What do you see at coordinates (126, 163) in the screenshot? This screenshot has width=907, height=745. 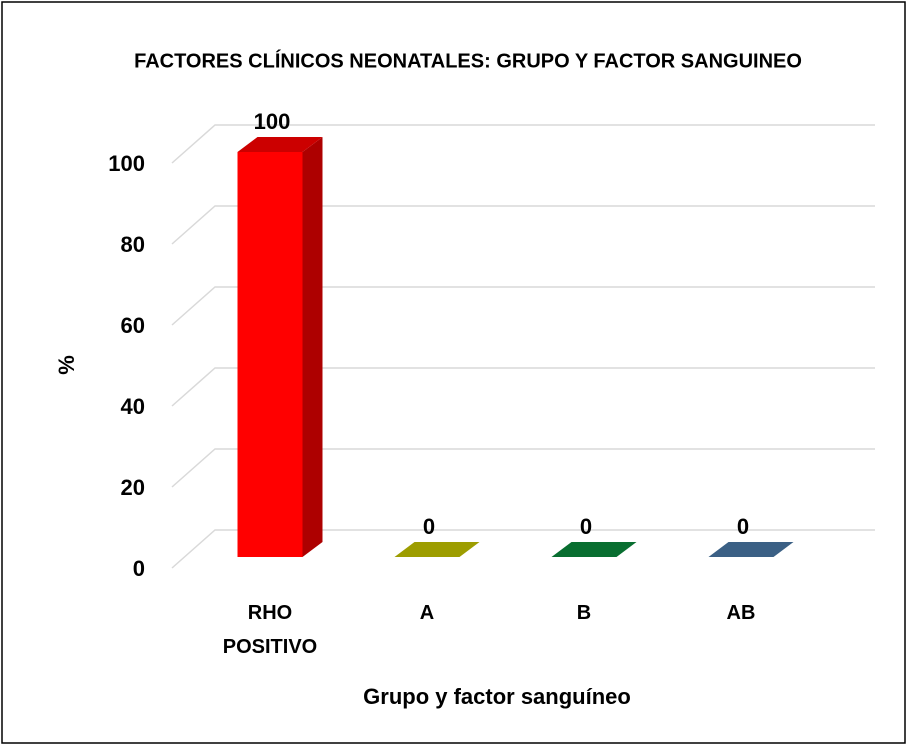 I see `y-tick-label: 100` at bounding box center [126, 163].